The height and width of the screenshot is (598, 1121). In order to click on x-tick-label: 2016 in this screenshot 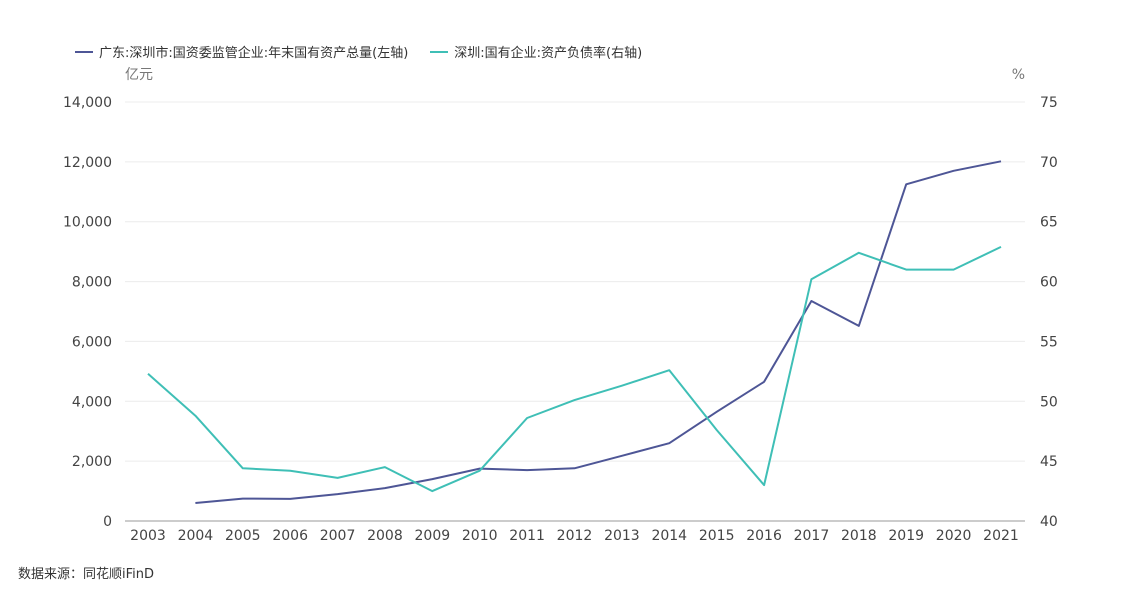, I will do `click(764, 536)`.